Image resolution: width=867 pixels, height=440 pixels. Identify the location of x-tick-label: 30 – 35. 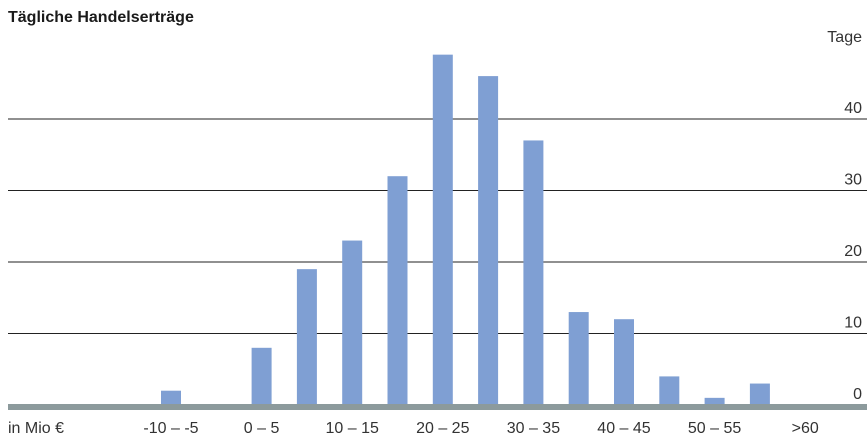
(533, 428).